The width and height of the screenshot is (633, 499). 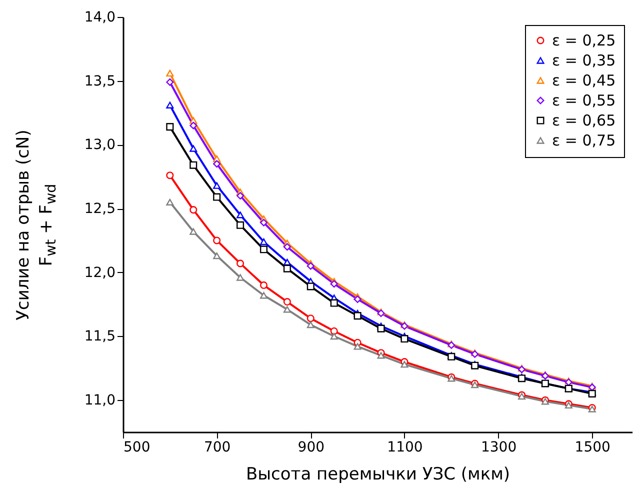 I want to click on legend-label: ε = 0,55, so click(x=584, y=101).